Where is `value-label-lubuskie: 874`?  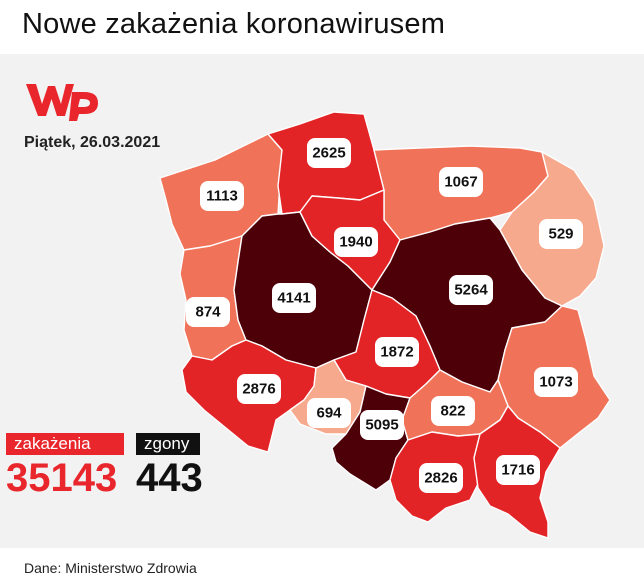
value-label-lubuskie: 874 is located at coordinates (208, 312).